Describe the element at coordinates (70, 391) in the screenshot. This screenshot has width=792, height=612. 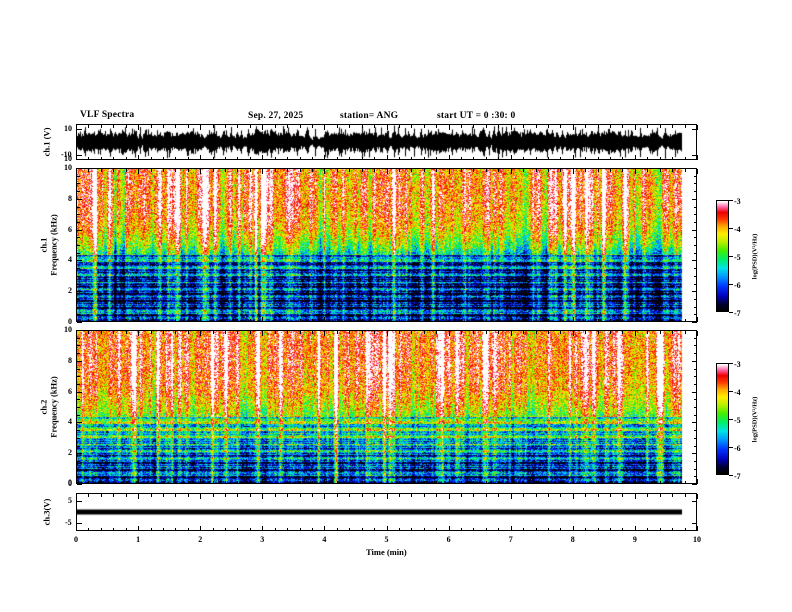
I see `tick-label: 6` at that location.